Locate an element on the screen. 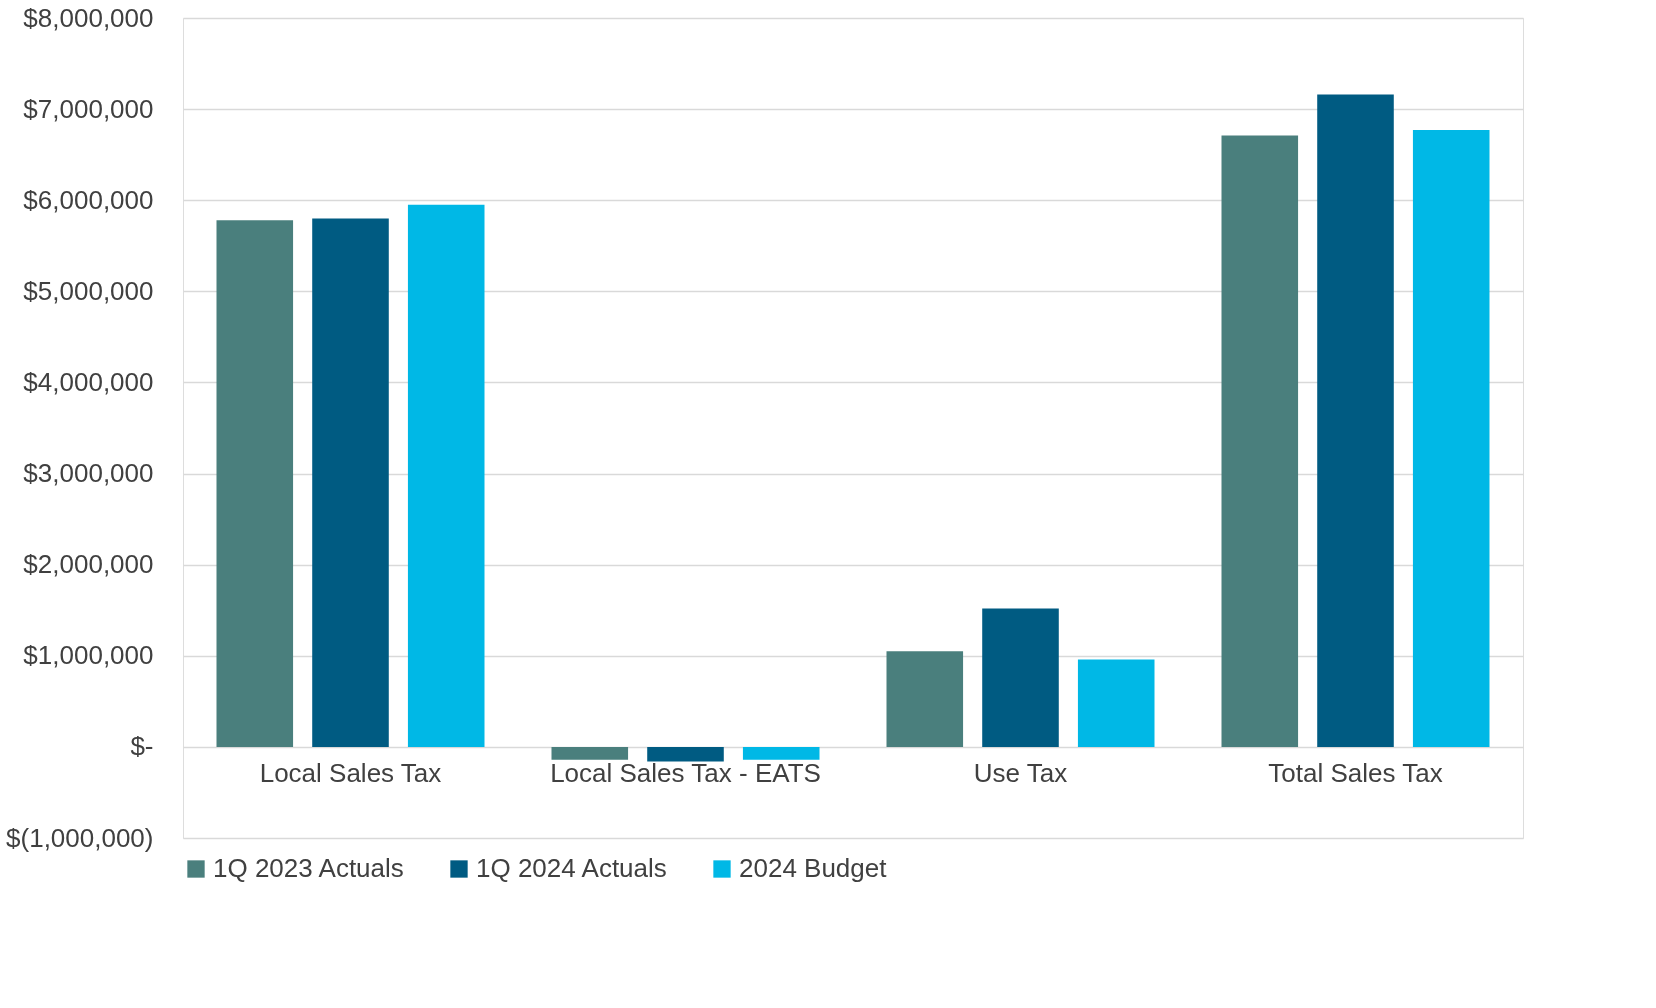 This screenshot has height=1008, width=1656. legend-label: 2024 Budget is located at coordinates (813, 868).